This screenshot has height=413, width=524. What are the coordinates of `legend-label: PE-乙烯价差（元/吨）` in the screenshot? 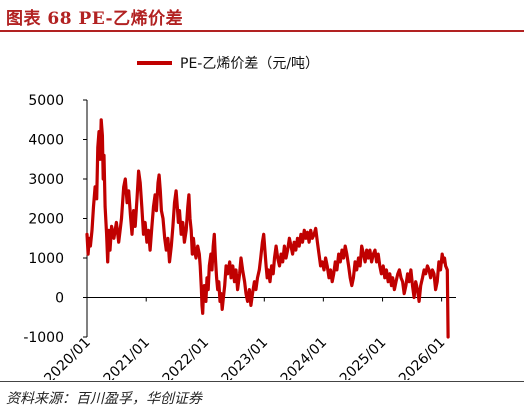 It's located at (249, 64).